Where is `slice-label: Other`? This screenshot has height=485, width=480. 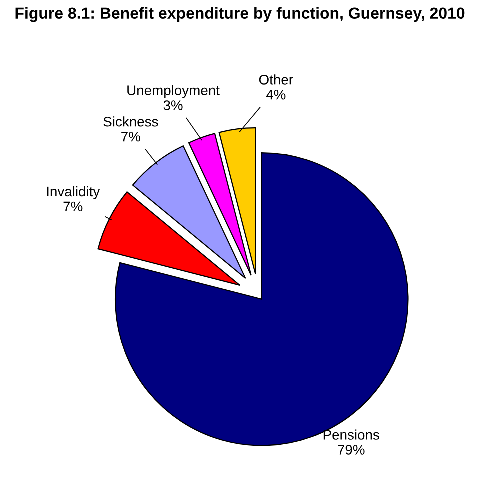
slice-label: Other is located at coordinates (276, 79).